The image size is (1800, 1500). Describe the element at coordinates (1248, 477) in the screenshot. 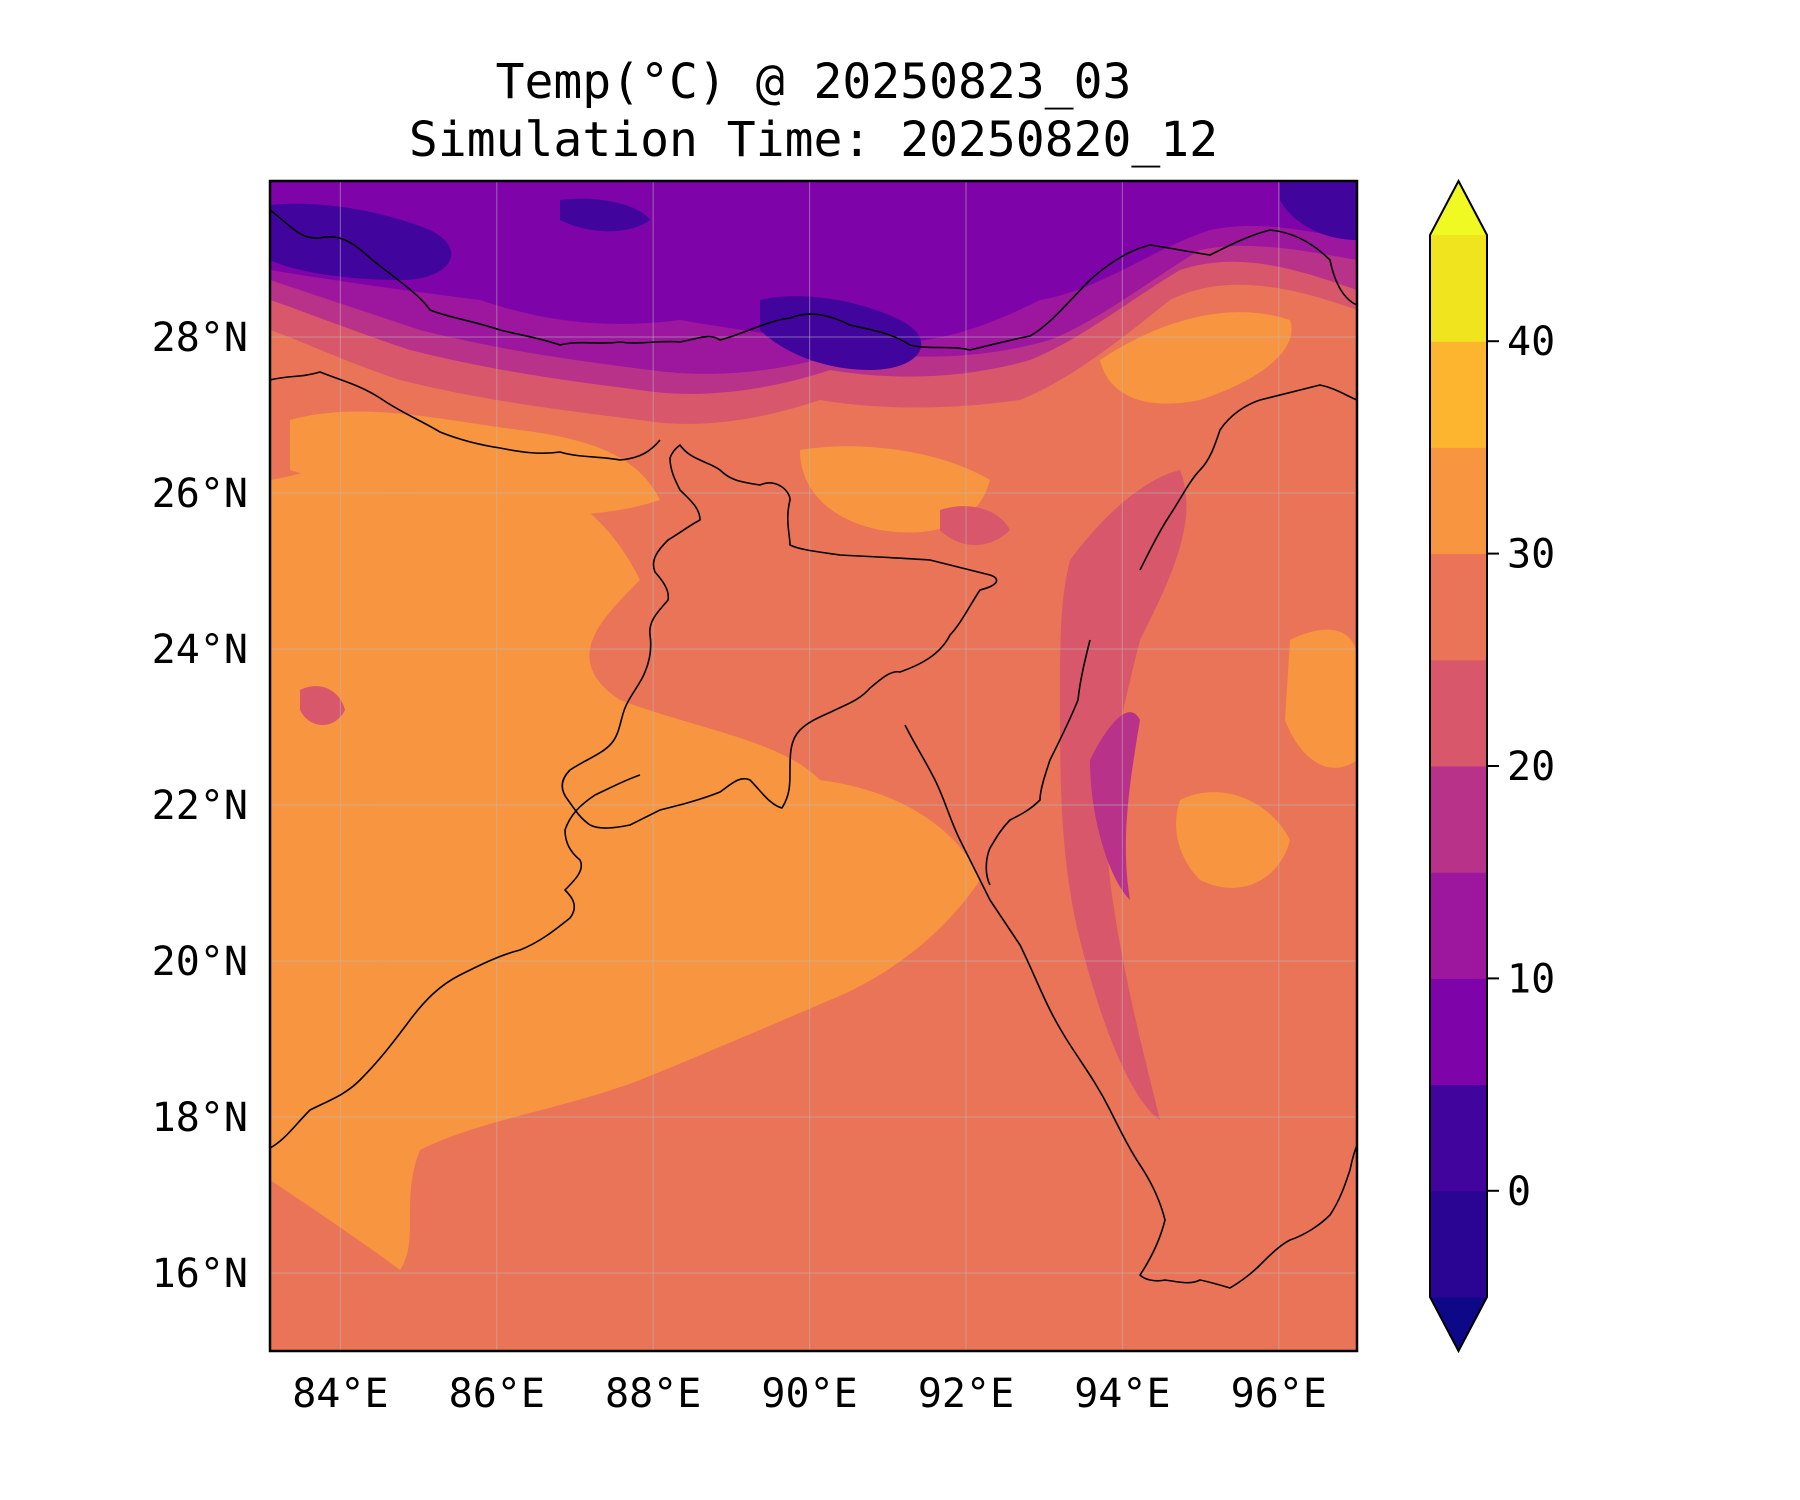

I see `india-china-east-border` at that location.